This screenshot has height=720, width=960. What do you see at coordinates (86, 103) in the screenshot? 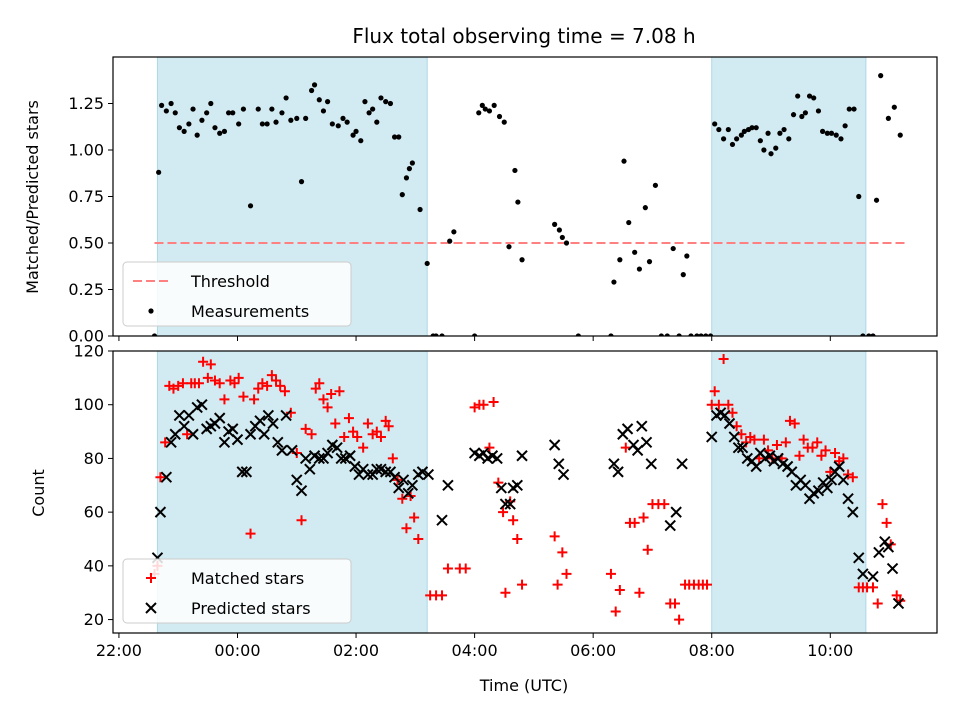
I see `top-y-tick-label: 1.25` at bounding box center [86, 103].